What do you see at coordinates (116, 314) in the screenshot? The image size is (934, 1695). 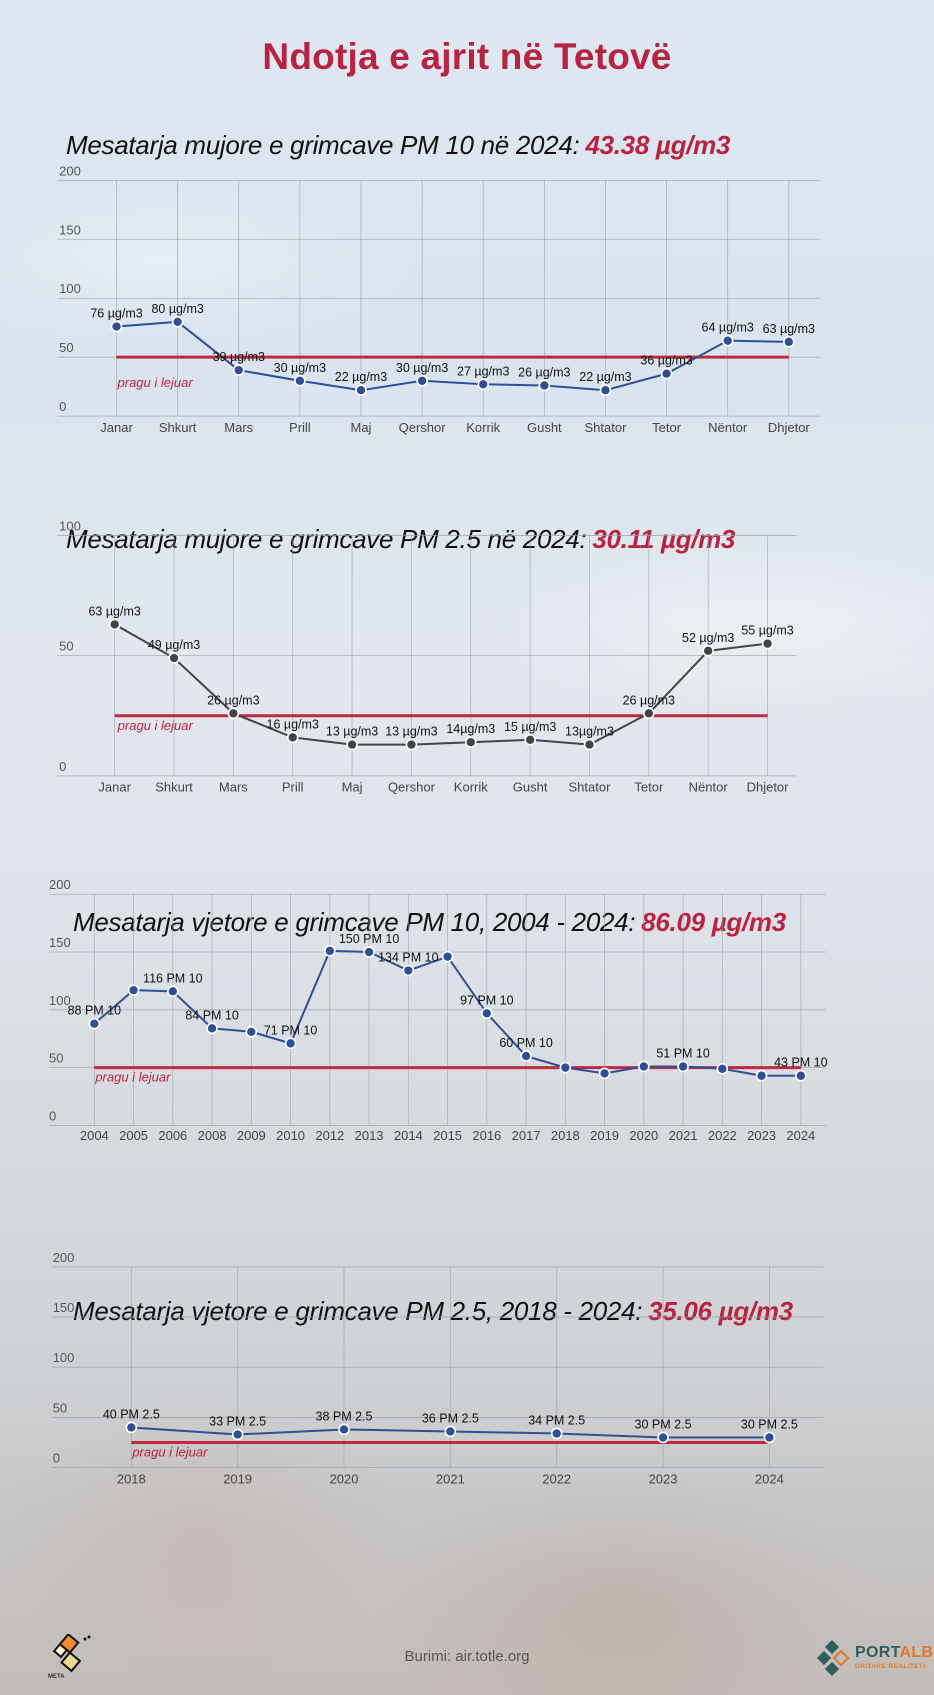 I see `data-label: 76 µg/m3` at bounding box center [116, 314].